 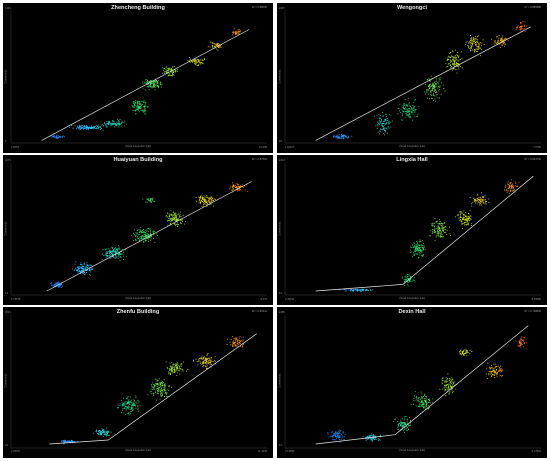 What do you see at coordinates (412, 8) in the screenshot?
I see `panel-title: Wengongci` at bounding box center [412, 8].